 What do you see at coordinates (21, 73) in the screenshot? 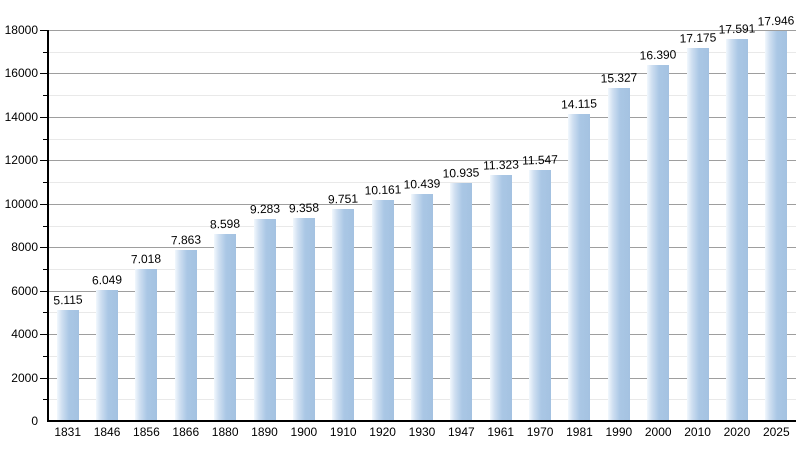
I see `y-axis-label: 16000` at bounding box center [21, 73].